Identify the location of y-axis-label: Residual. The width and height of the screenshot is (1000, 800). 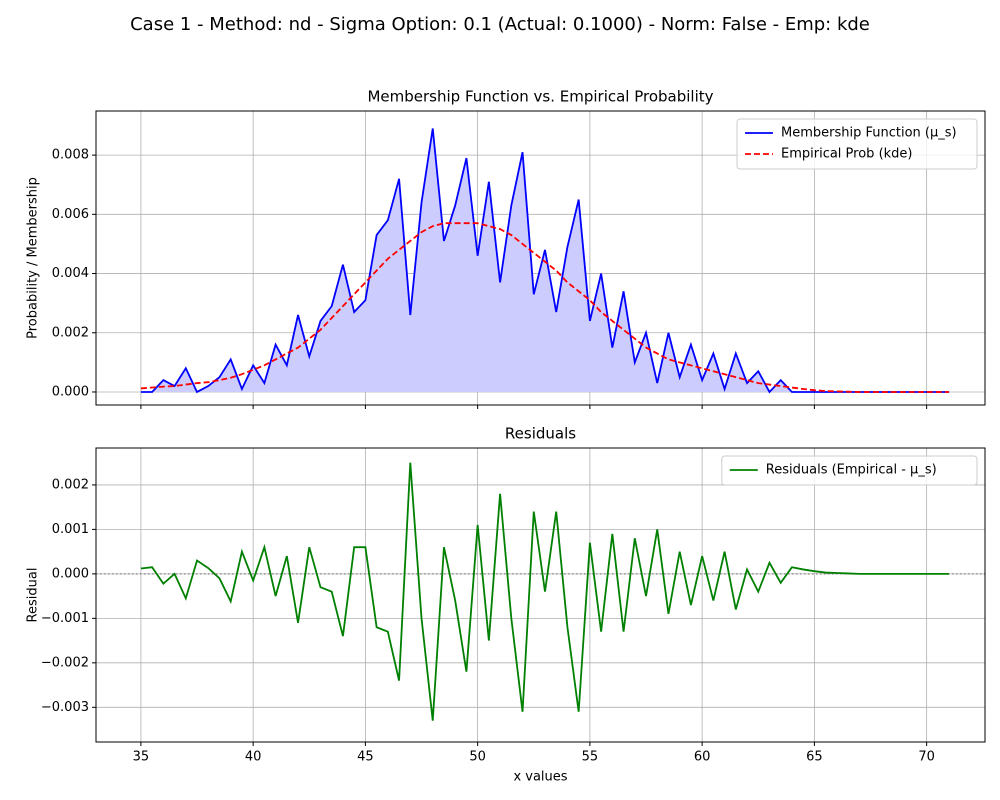
(33, 595).